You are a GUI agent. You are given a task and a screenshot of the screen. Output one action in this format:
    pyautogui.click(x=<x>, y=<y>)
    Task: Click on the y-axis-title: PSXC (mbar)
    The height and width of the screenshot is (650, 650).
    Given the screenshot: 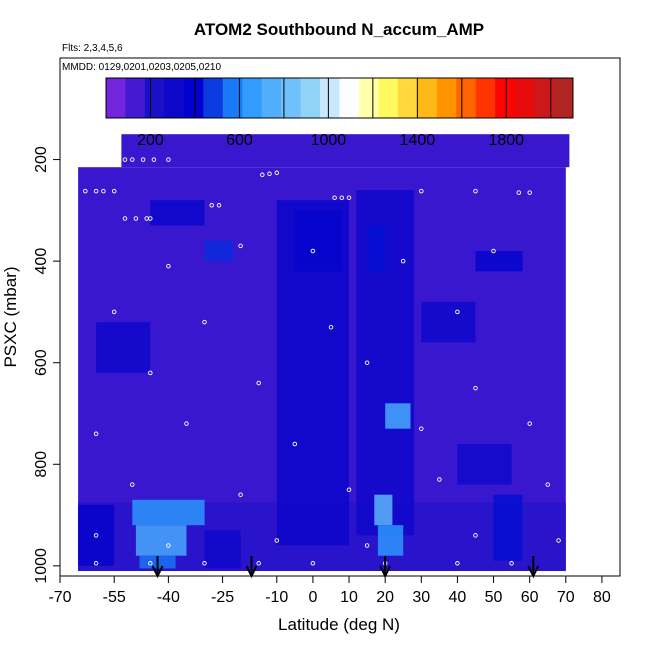 What is the action you would take?
    pyautogui.click(x=10, y=316)
    